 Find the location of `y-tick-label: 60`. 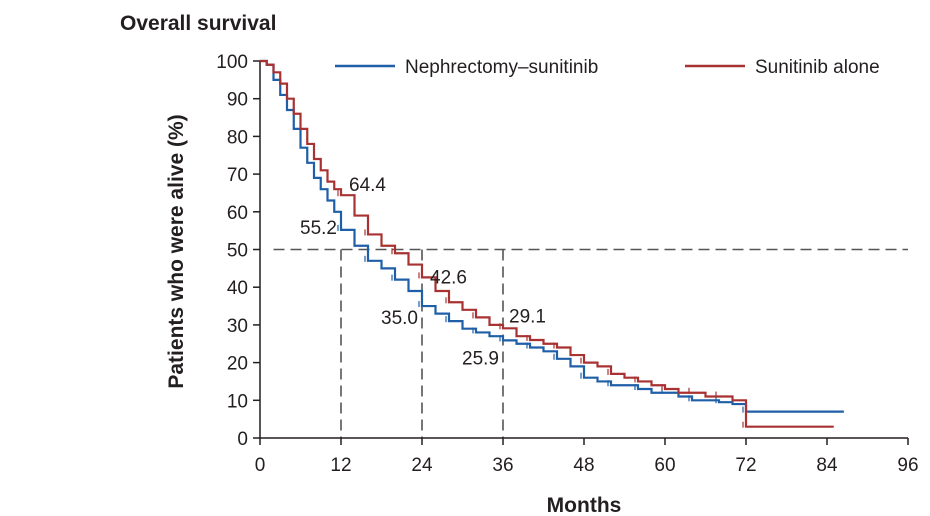

y-tick-label: 60 is located at coordinates (237, 213).